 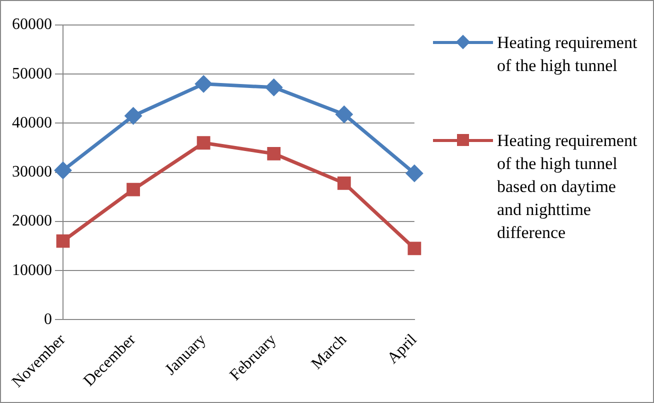 What do you see at coordinates (567, 54) in the screenshot?
I see `legend-label: Heating requirement of the high tunnel` at bounding box center [567, 54].